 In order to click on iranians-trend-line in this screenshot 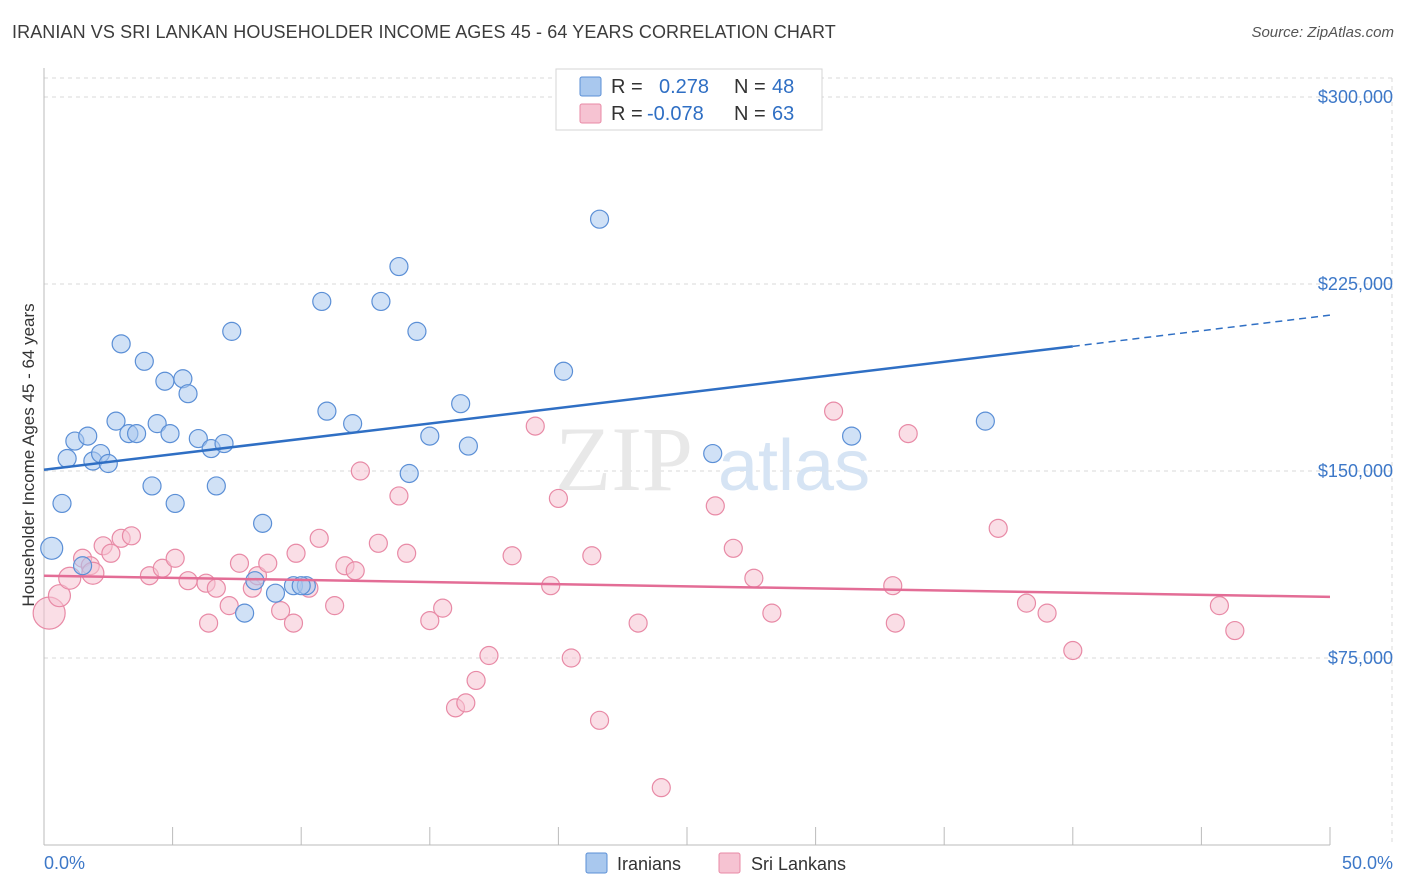, I will do `click(558, 408)`.